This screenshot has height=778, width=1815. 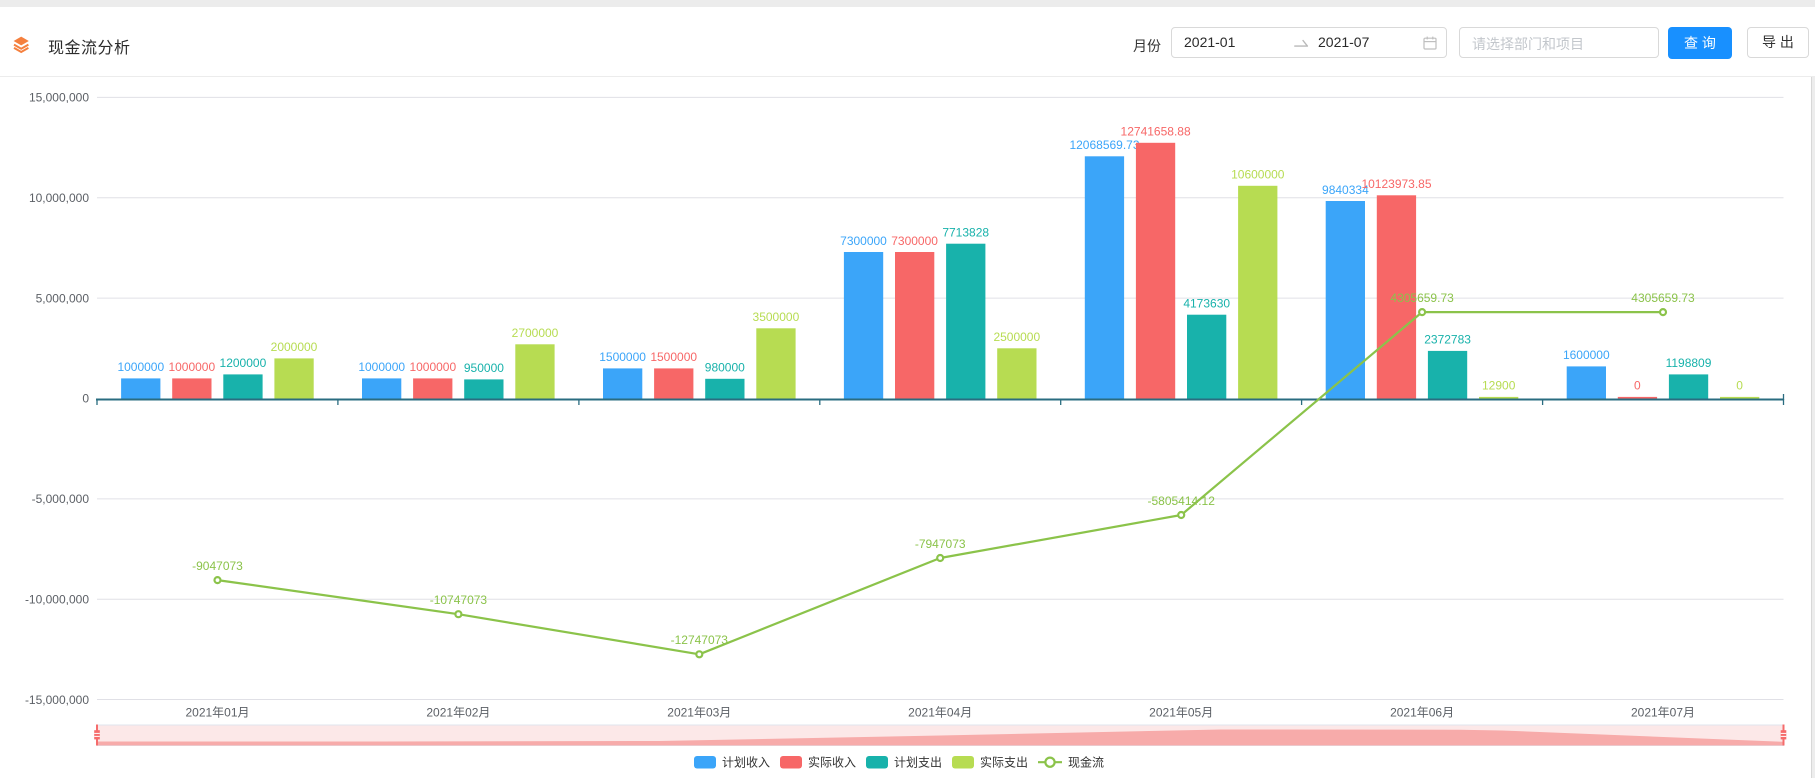 I want to click on svg-text: 2021年02月, so click(x=458, y=713).